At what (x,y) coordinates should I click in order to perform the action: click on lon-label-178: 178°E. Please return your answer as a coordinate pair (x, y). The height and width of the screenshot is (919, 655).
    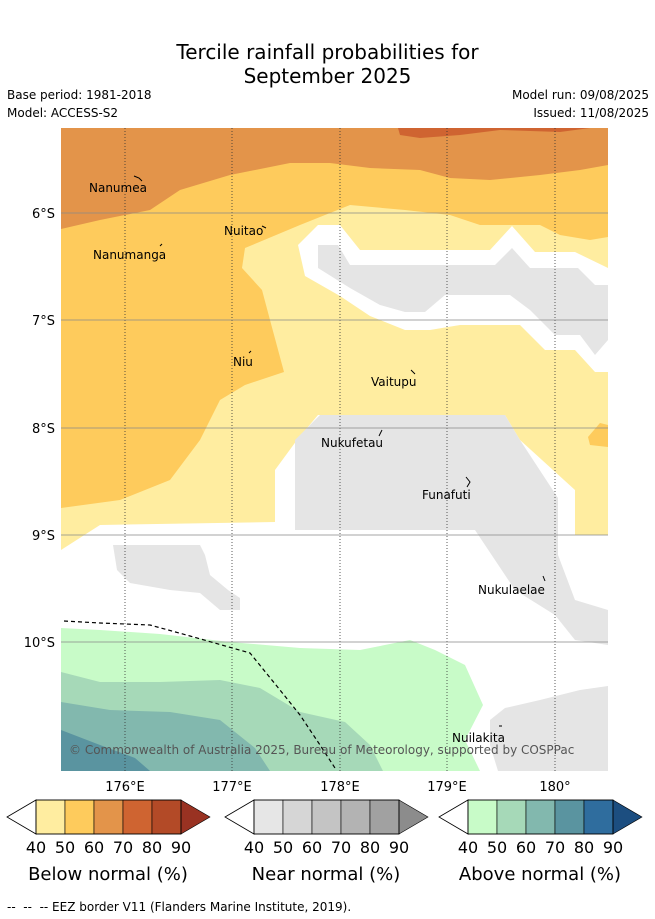
    Looking at the image, I should click on (340, 787).